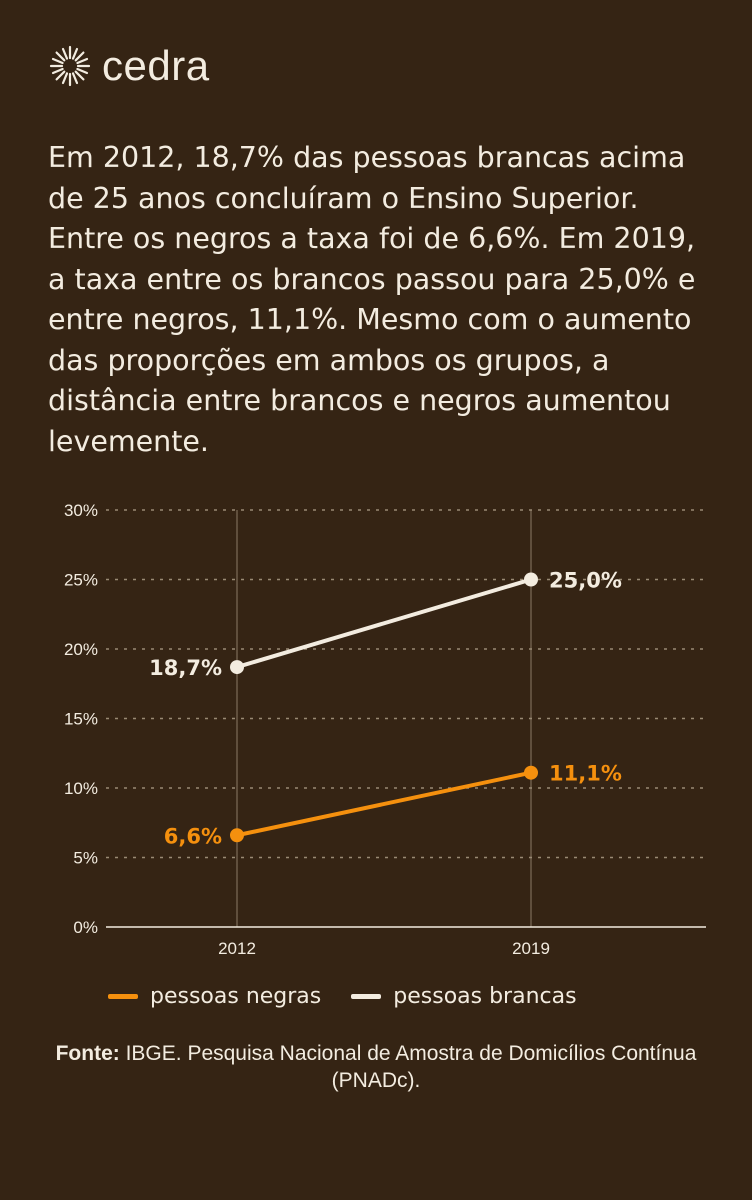 The image size is (752, 1200). What do you see at coordinates (70, 66) in the screenshot?
I see `sun-icon` at bounding box center [70, 66].